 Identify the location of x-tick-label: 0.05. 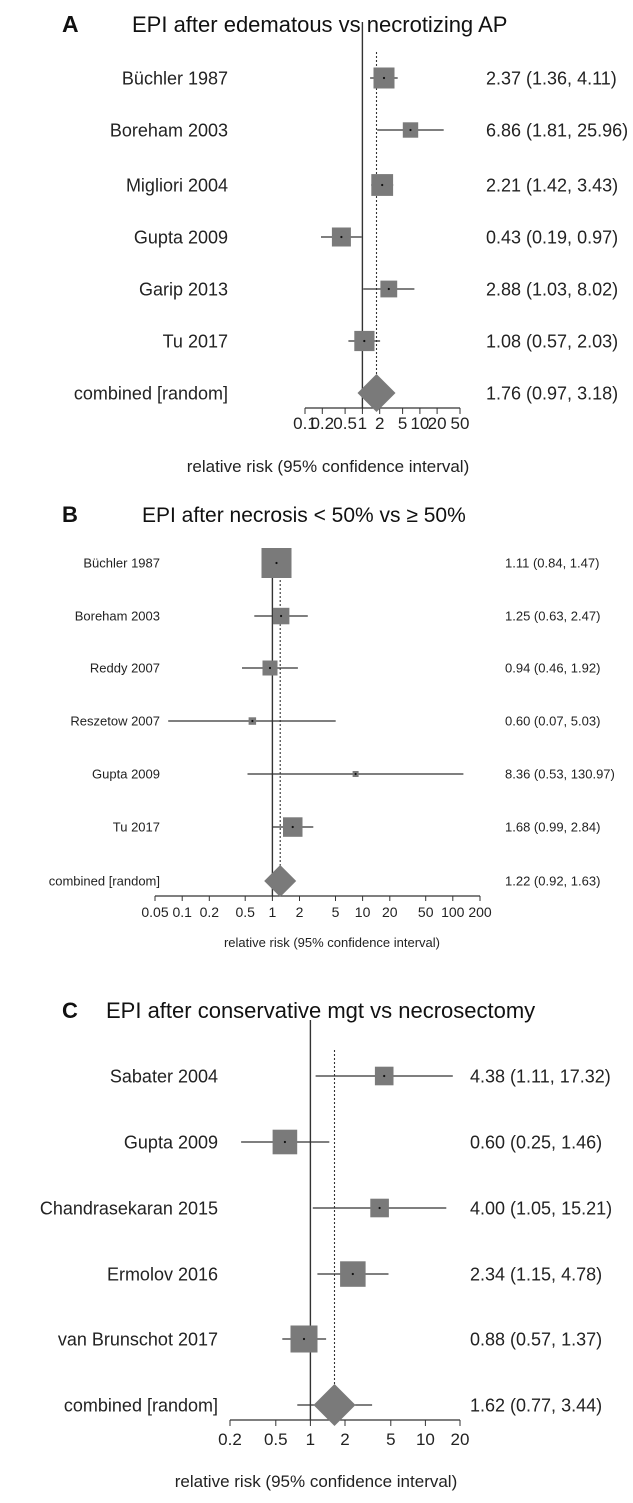
(154, 912).